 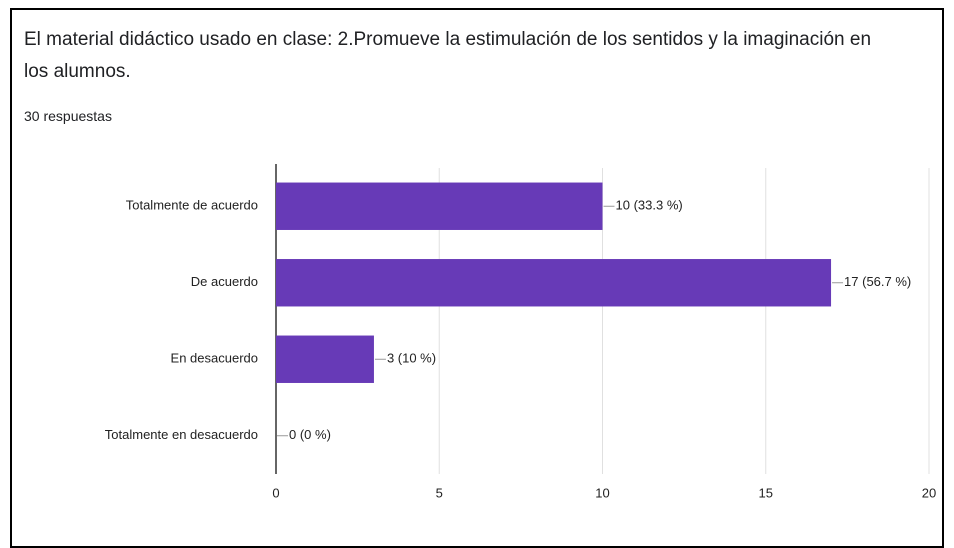 What do you see at coordinates (649, 205) in the screenshot?
I see `value-label: 10 (33.3 %)` at bounding box center [649, 205].